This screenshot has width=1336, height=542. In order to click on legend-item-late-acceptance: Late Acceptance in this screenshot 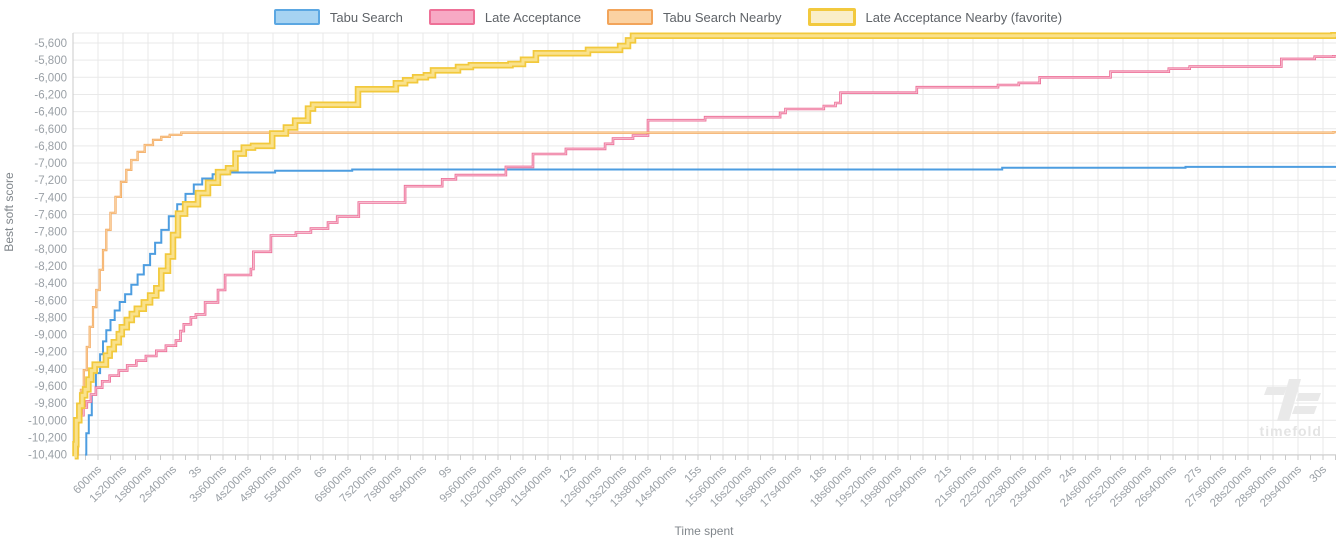, I will do `click(505, 17)`.